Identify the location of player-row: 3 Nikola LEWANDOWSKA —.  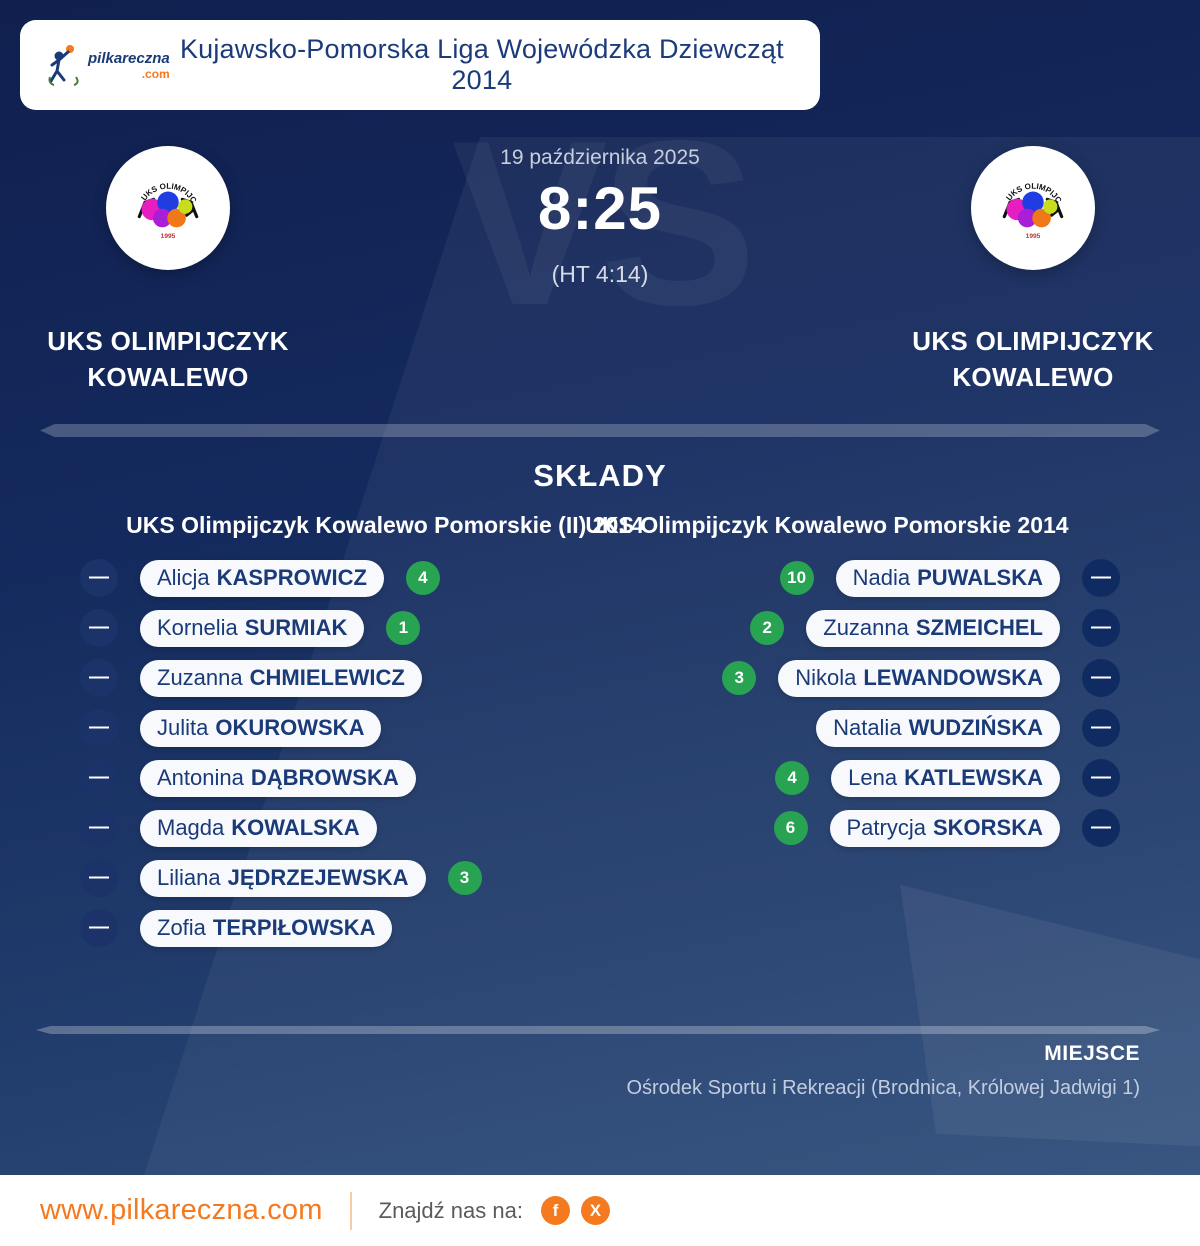
(921, 678).